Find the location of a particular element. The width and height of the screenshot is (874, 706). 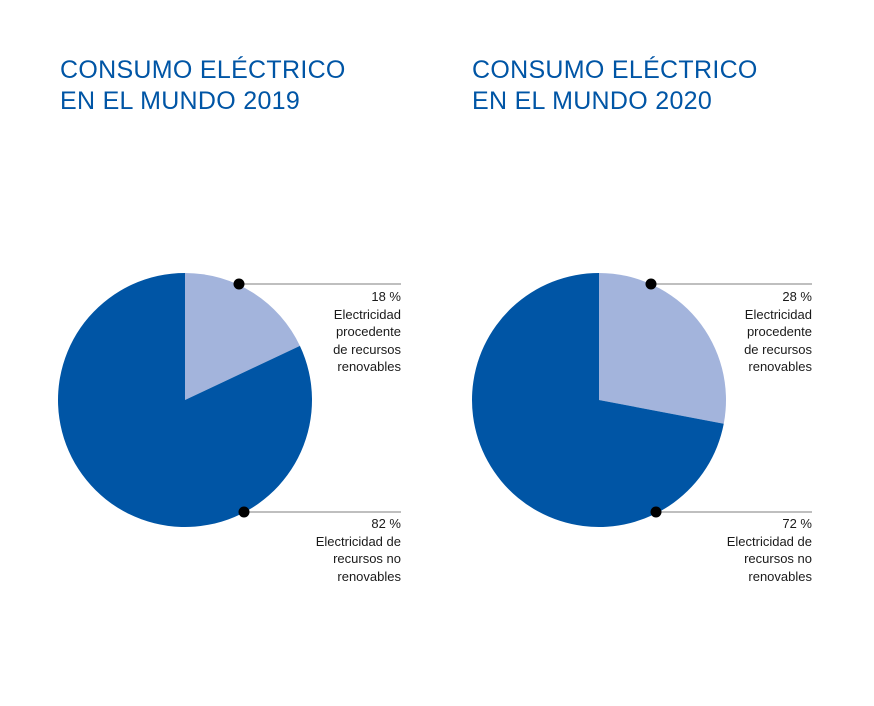

pie-2020-renewable-leader-dot is located at coordinates (651, 284).